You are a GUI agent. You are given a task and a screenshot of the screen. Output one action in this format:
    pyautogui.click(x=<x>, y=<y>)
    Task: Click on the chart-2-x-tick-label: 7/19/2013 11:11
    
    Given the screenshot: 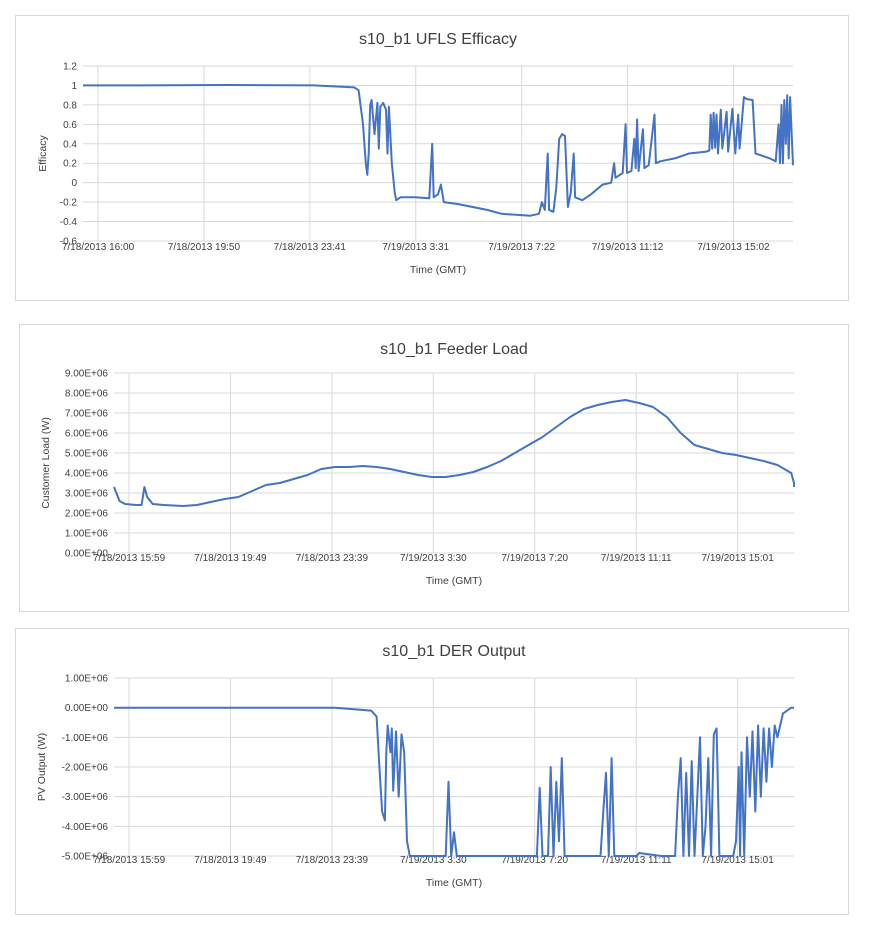 What is the action you would take?
    pyautogui.click(x=636, y=558)
    